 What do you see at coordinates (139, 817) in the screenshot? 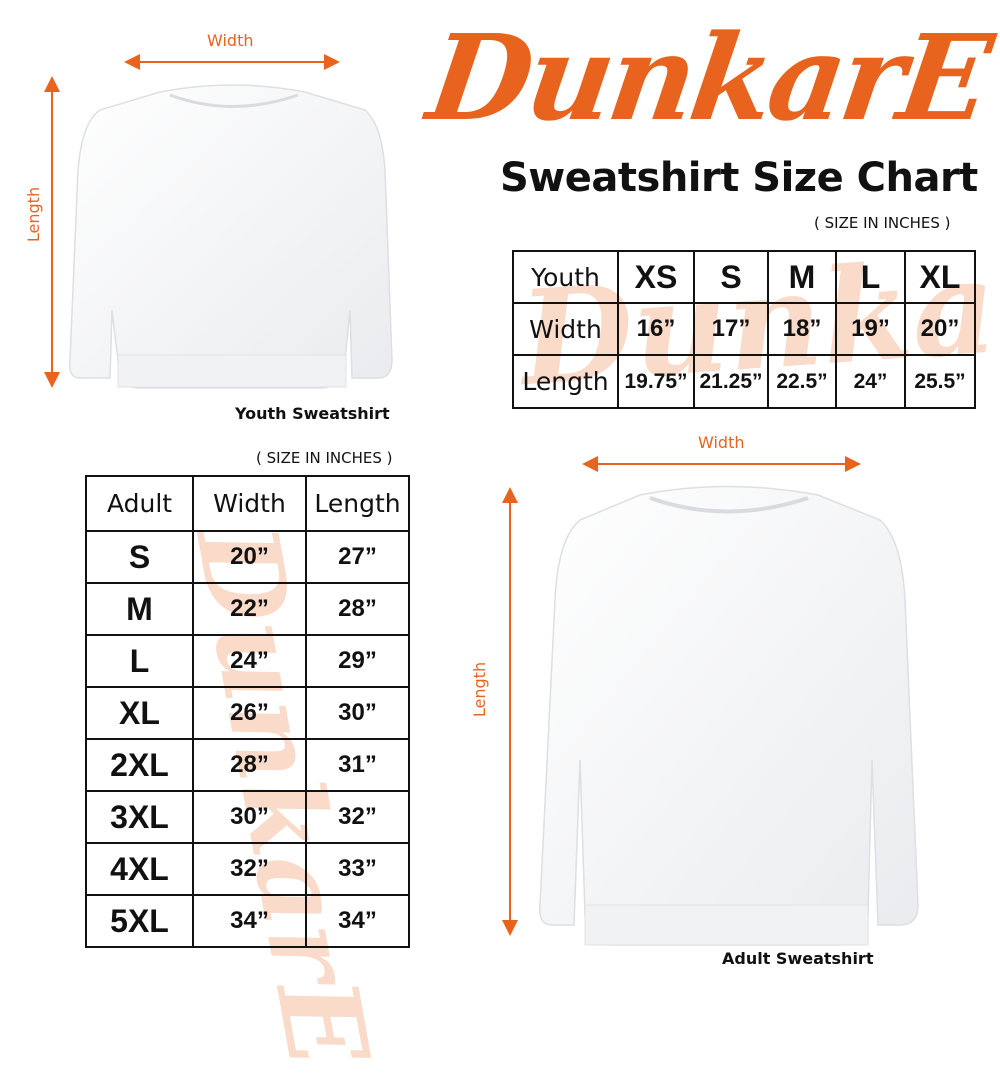
I see `size-cell: 3XL` at bounding box center [139, 817].